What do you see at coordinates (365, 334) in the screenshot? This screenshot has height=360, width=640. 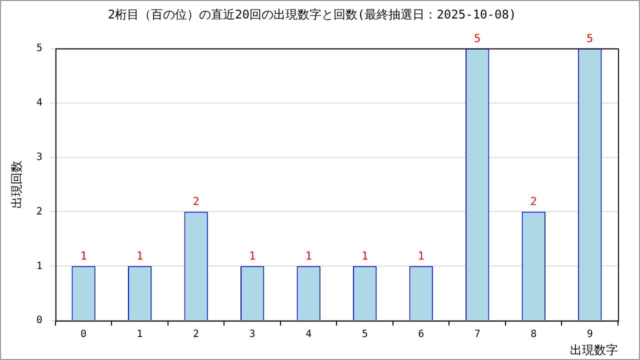 I see `x-tick-label: 5` at bounding box center [365, 334].